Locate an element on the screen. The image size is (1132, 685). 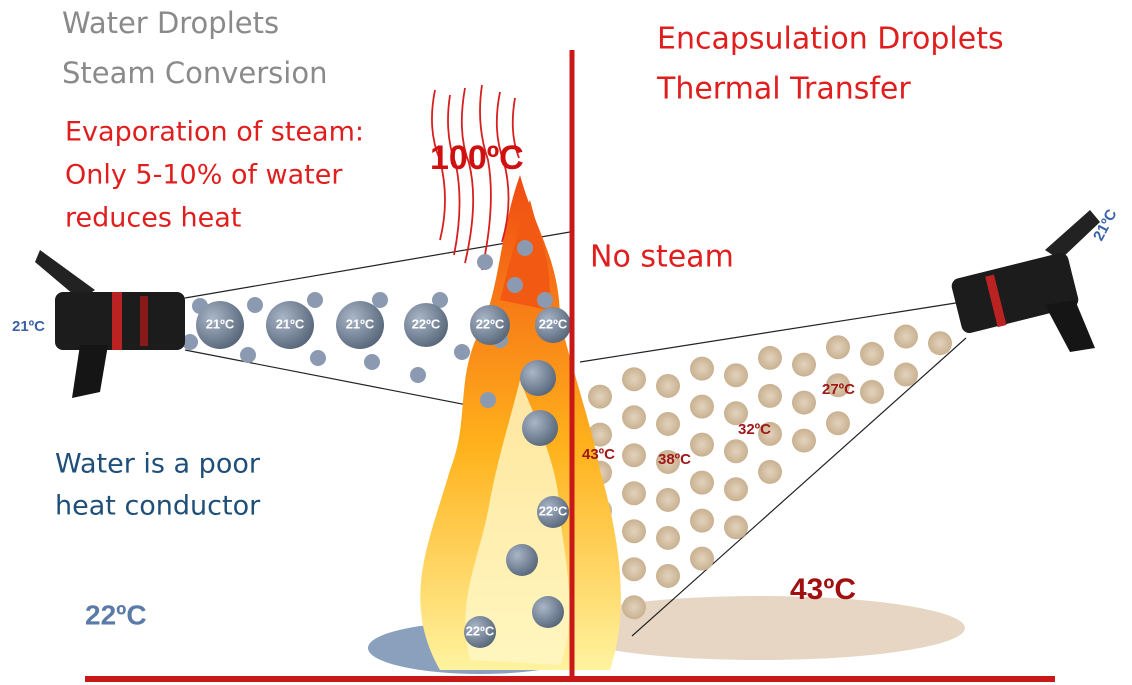
heat-pool is located at coordinates (760, 628).